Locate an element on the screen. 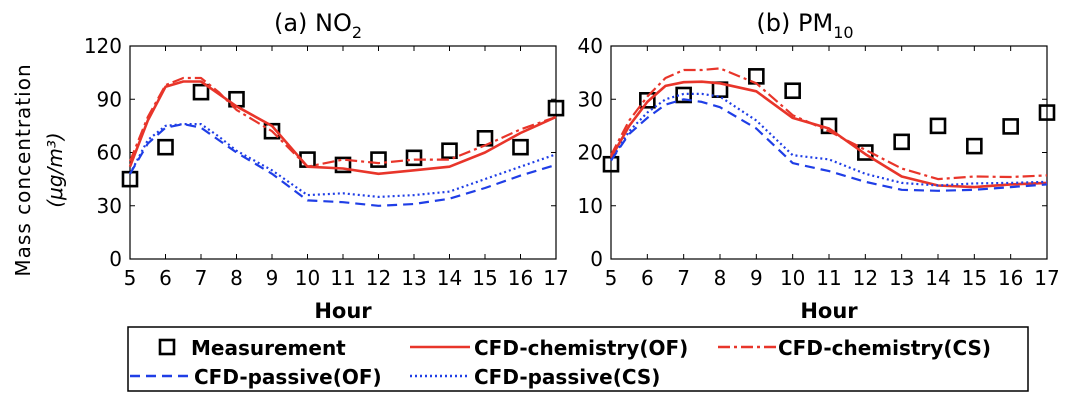 Image resolution: width=1067 pixels, height=398 pixels. y-tick-label: 20 is located at coordinates (590, 153).